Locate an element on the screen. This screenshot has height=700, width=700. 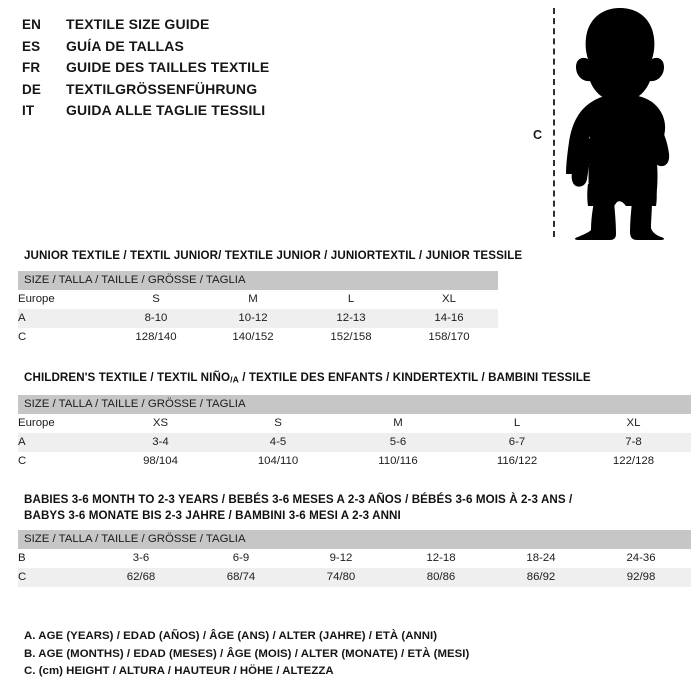
cell-age-months: 18-24 is located at coordinates (541, 558).